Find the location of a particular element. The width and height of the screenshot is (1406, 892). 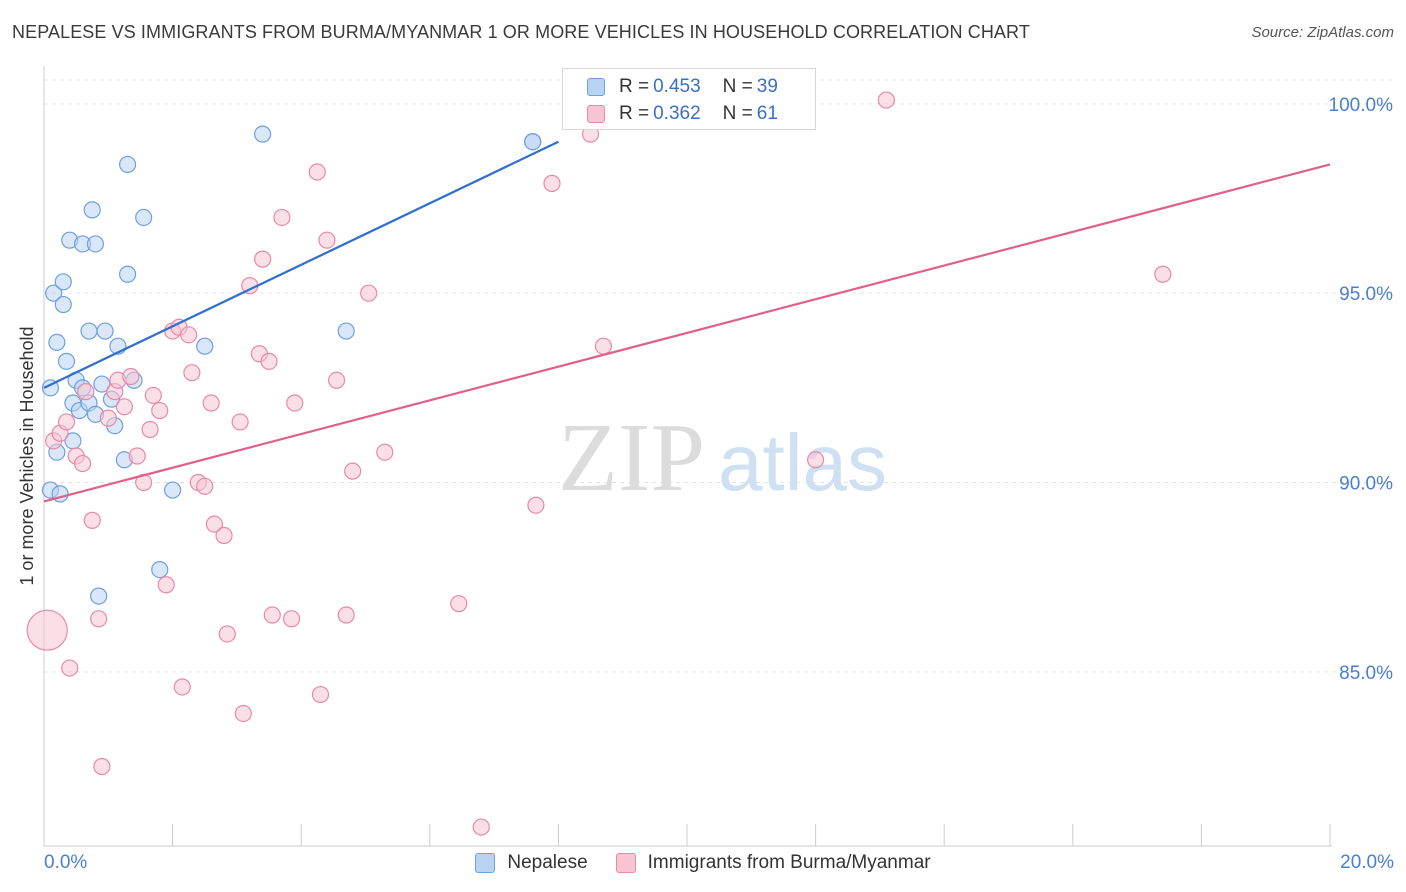

x-tick-label-min: 0.0% is located at coordinates (66, 862).